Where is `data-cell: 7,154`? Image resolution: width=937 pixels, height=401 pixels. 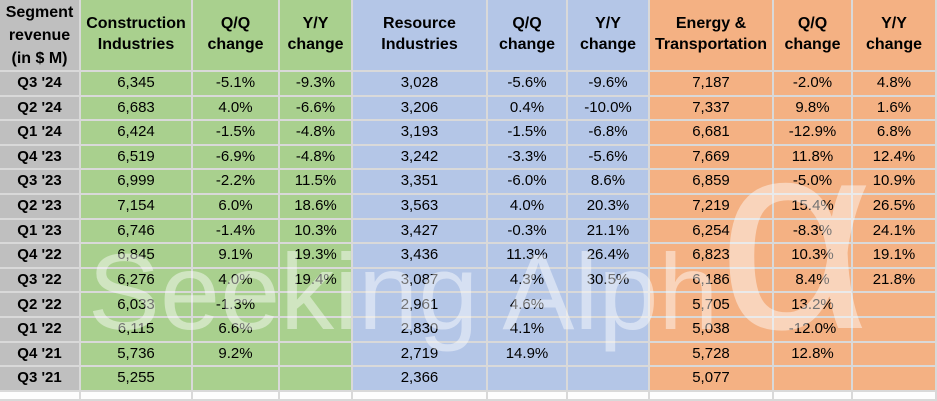 data-cell: 7,154 is located at coordinates (137, 207).